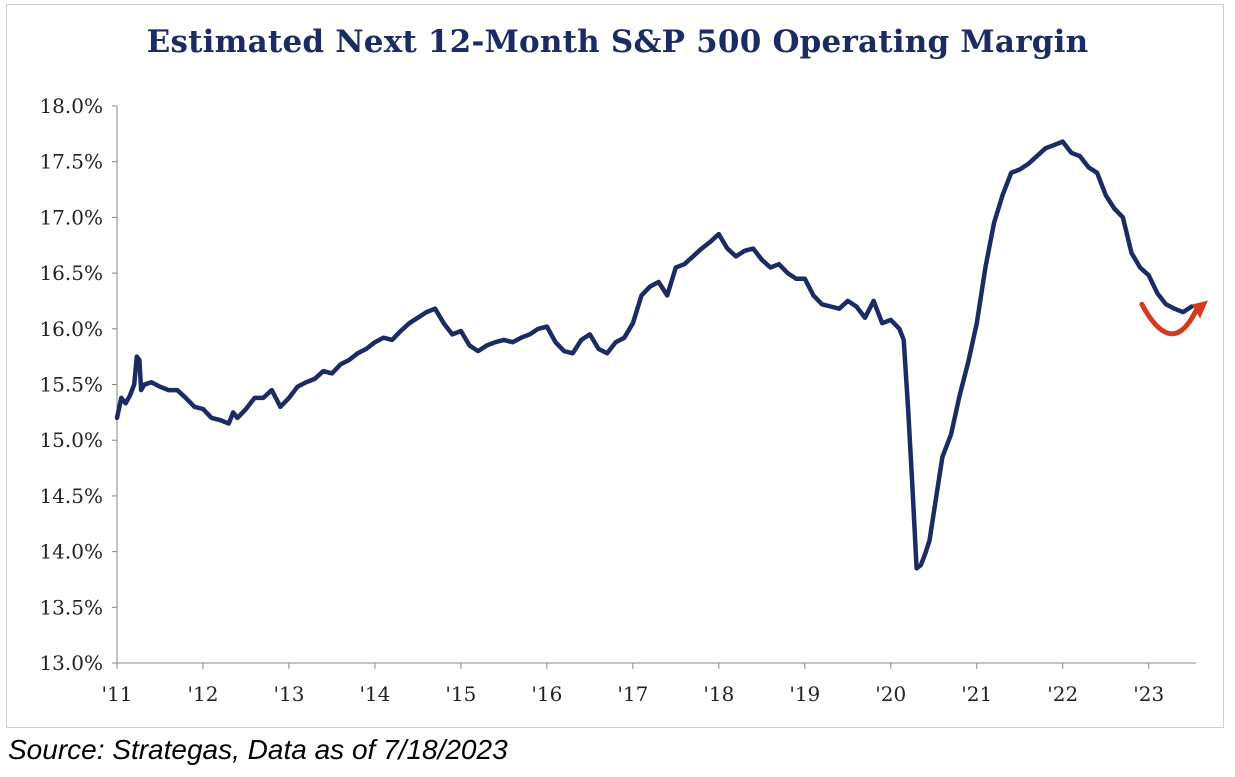  What do you see at coordinates (258, 749) in the screenshot?
I see `source-note: Source: Strategas, Data as of 7/18/2023` at bounding box center [258, 749].